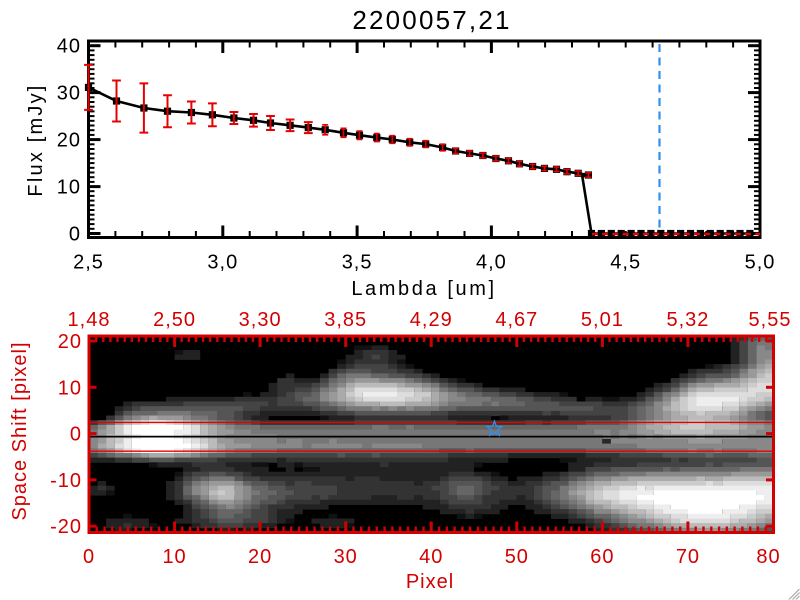  Describe the element at coordinates (222, 263) in the screenshot. I see `svg-text: 3,0` at that location.